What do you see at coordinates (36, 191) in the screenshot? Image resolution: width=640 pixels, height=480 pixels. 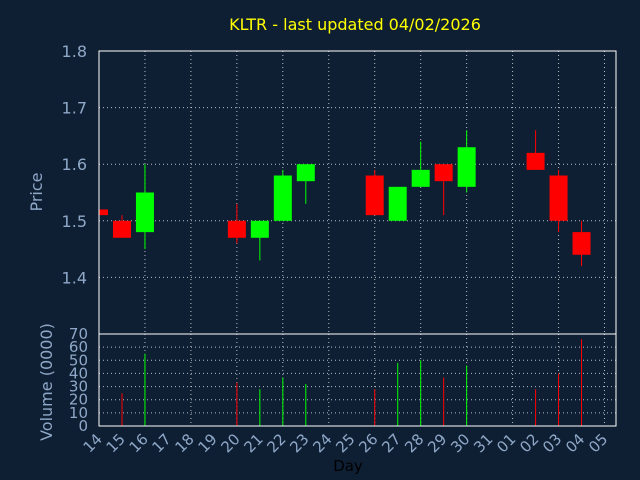 I see `price-y-axis-label: Price` at bounding box center [36, 191].